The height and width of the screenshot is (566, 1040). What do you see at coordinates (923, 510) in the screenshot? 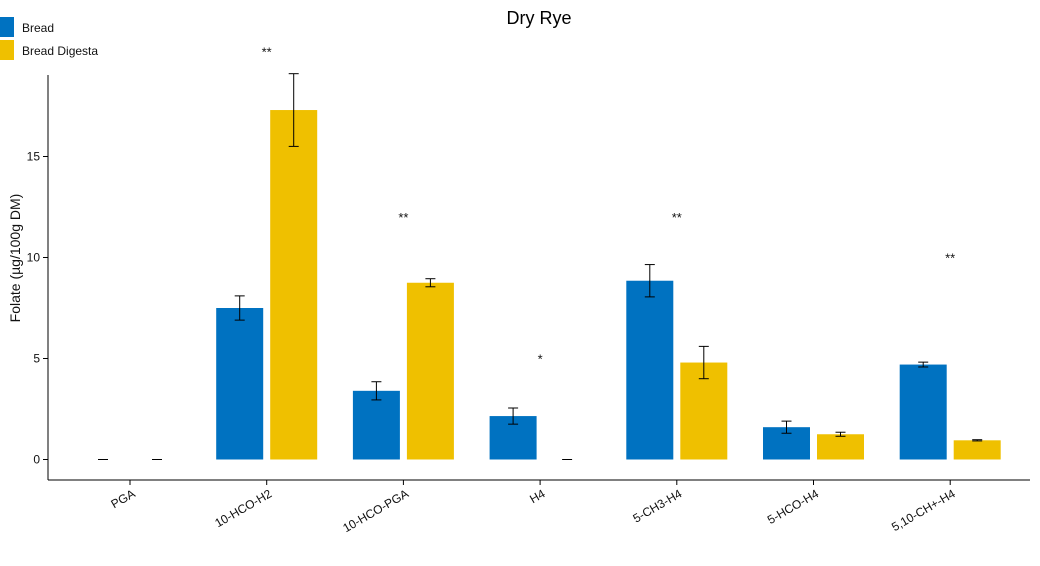
I see `x-tick-label: 5,10-CH+-H4` at bounding box center [923, 510].